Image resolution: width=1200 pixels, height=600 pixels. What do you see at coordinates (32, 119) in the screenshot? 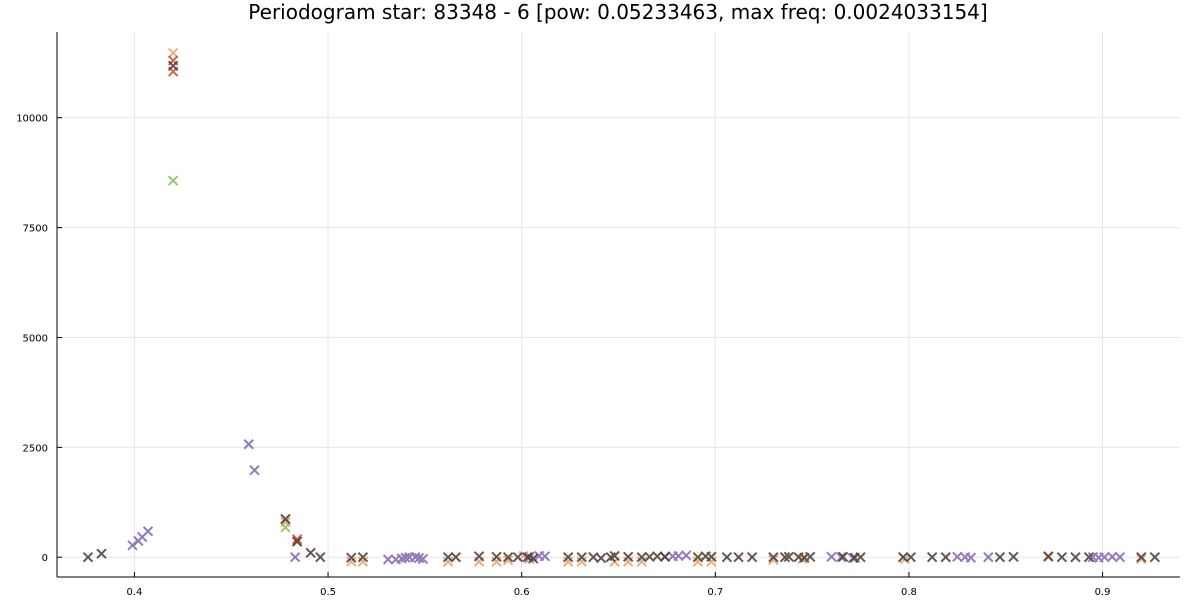
I see `y-tick-label: 10000` at bounding box center [32, 119].